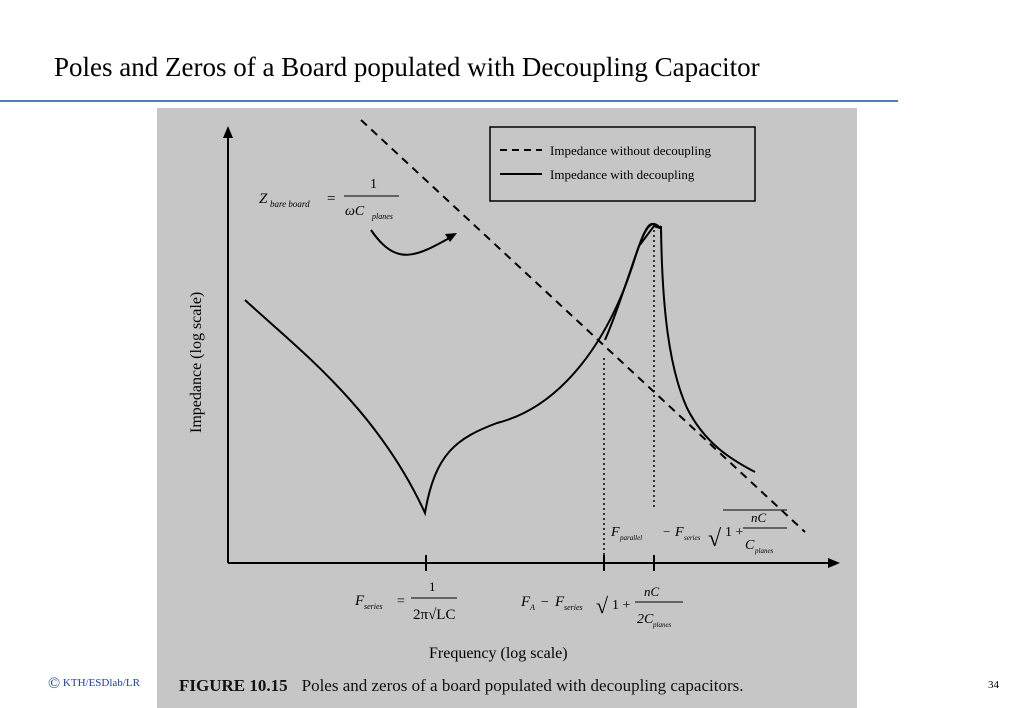  I want to click on bare-board-den: ωC, so click(355, 211).